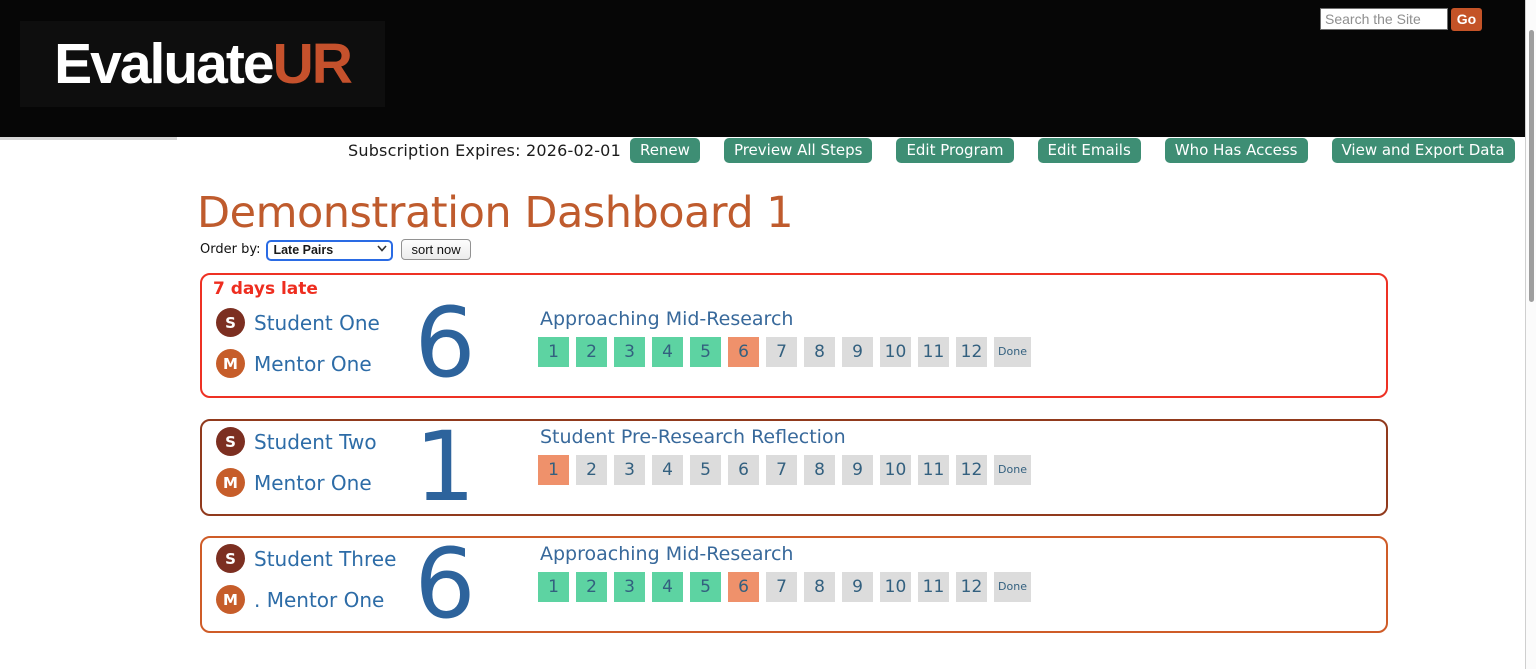 The image size is (1536, 669). Describe the element at coordinates (445, 467) in the screenshot. I see `current-step-number: 1` at that location.